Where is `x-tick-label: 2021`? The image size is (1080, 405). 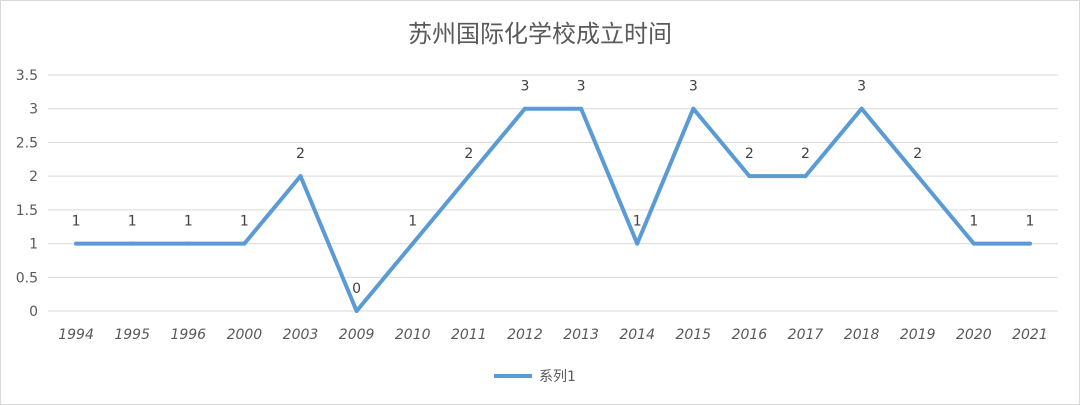 x-tick-label: 2021 is located at coordinates (1030, 335).